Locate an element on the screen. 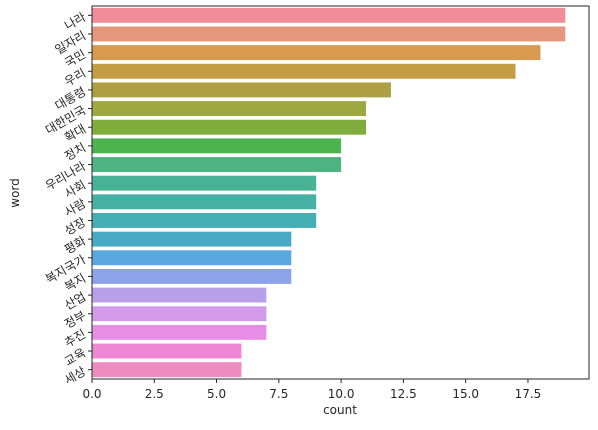 The image size is (598, 430). x-axis: 0.0 2.5 5.0 7.5 10.0 12.5 15.0 17.5 is located at coordinates (311, 390).